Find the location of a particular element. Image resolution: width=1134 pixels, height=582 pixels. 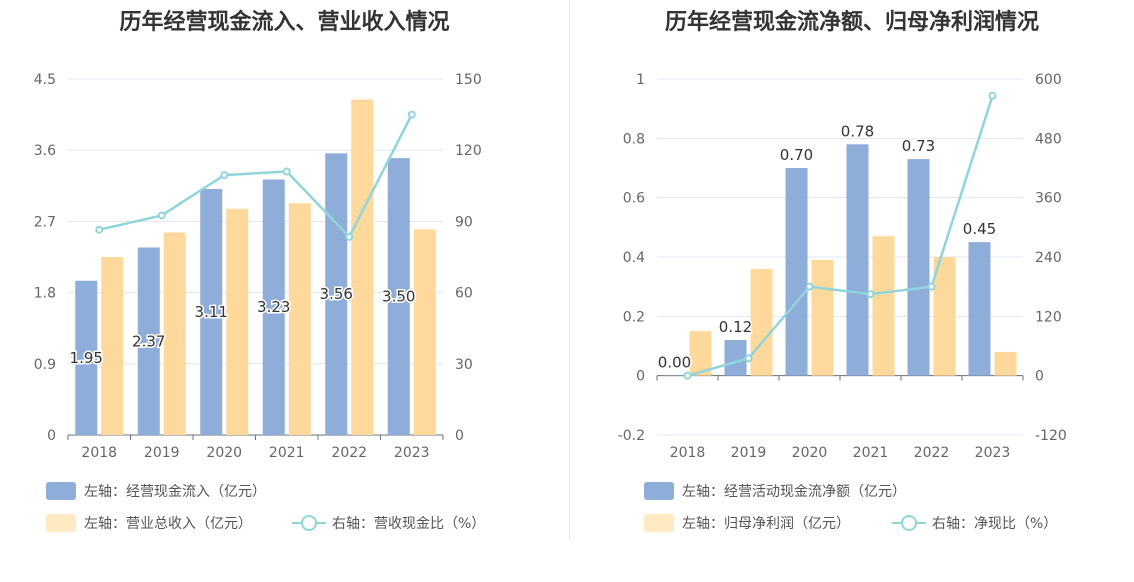

legend-item-ratio: 右轴：营收现金比（%） is located at coordinates (388, 523).